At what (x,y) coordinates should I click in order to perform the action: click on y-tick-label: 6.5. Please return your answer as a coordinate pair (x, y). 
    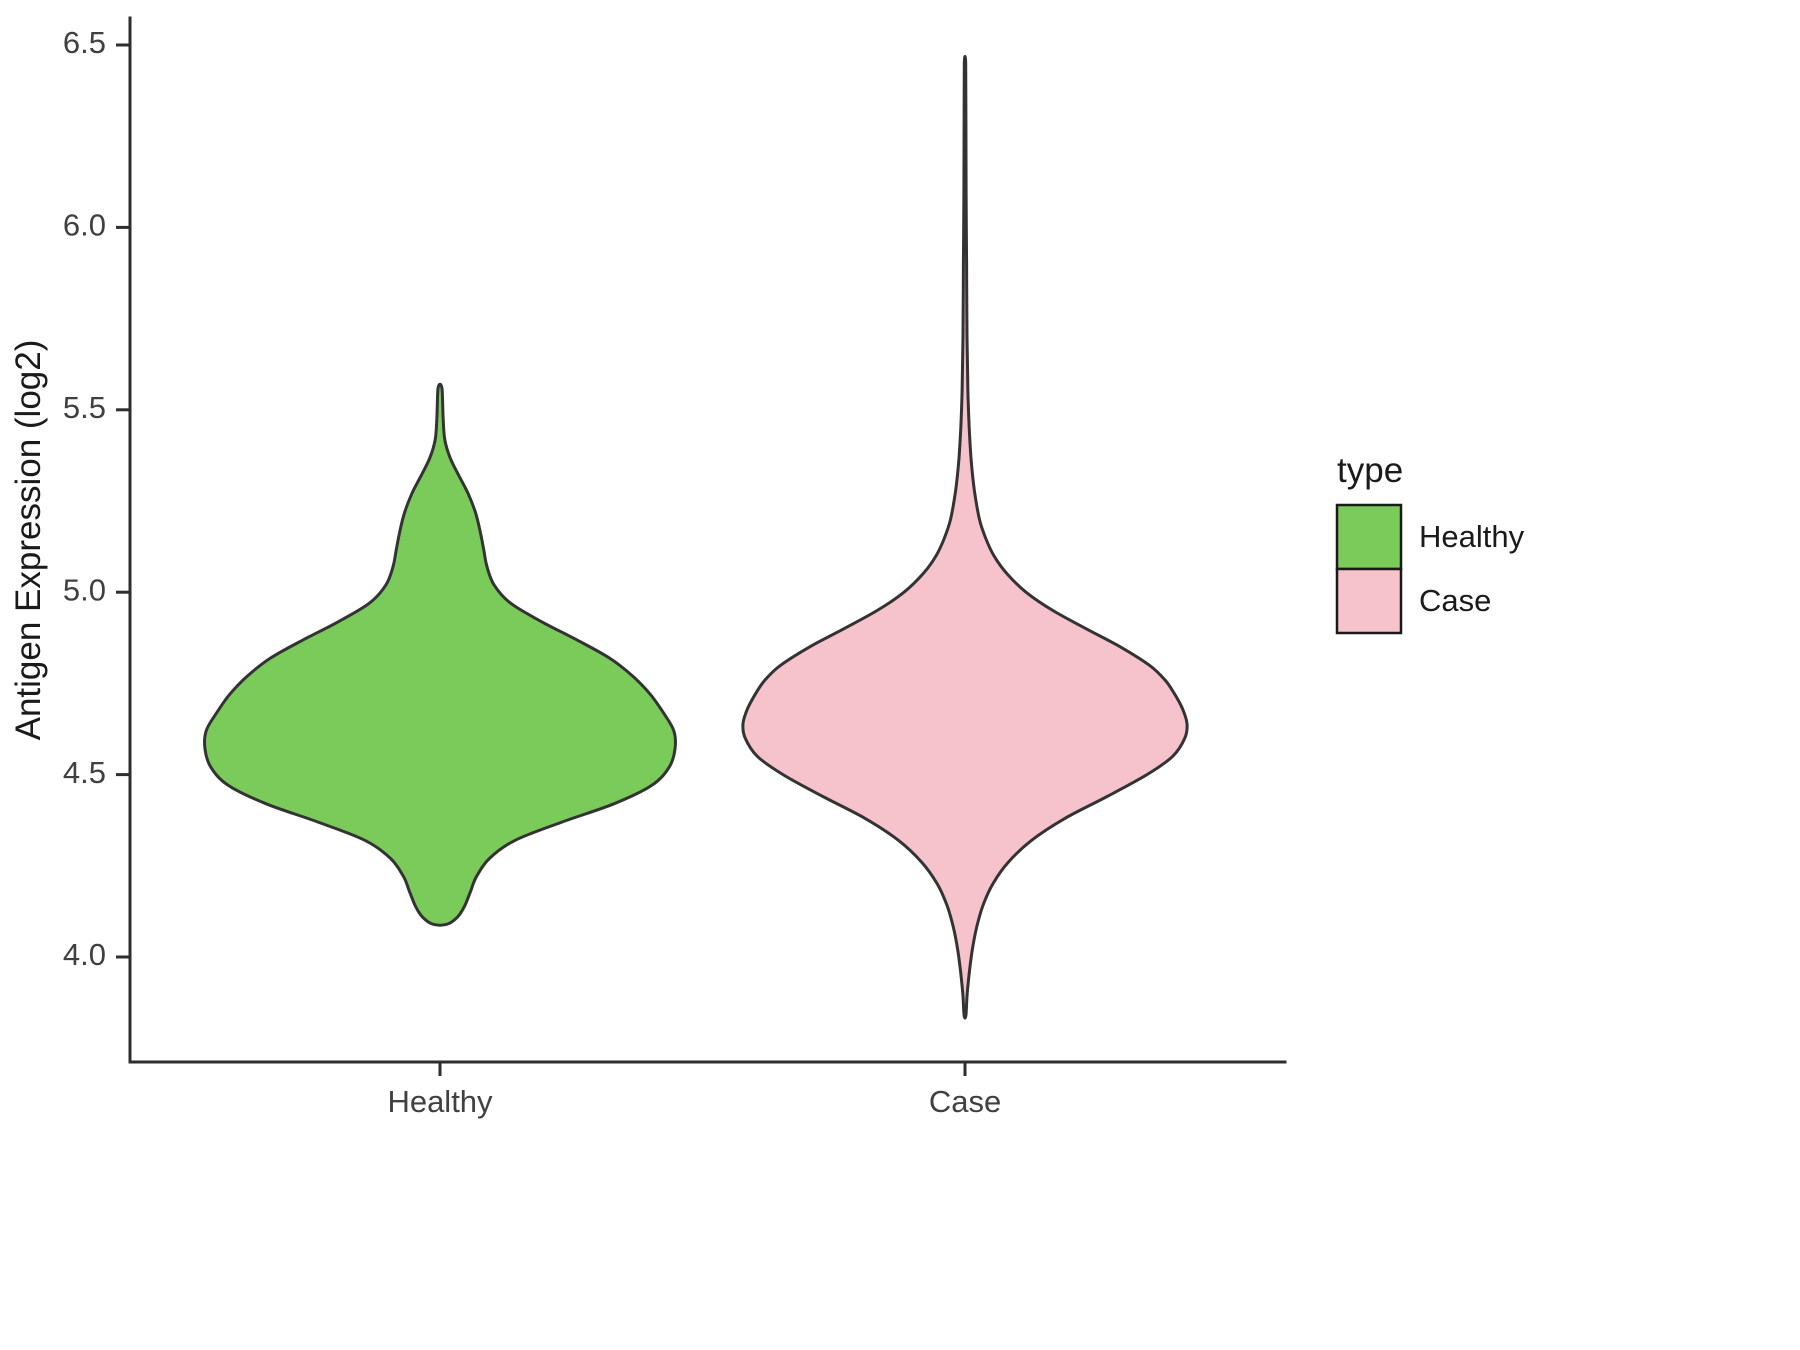
    Looking at the image, I should click on (84, 42).